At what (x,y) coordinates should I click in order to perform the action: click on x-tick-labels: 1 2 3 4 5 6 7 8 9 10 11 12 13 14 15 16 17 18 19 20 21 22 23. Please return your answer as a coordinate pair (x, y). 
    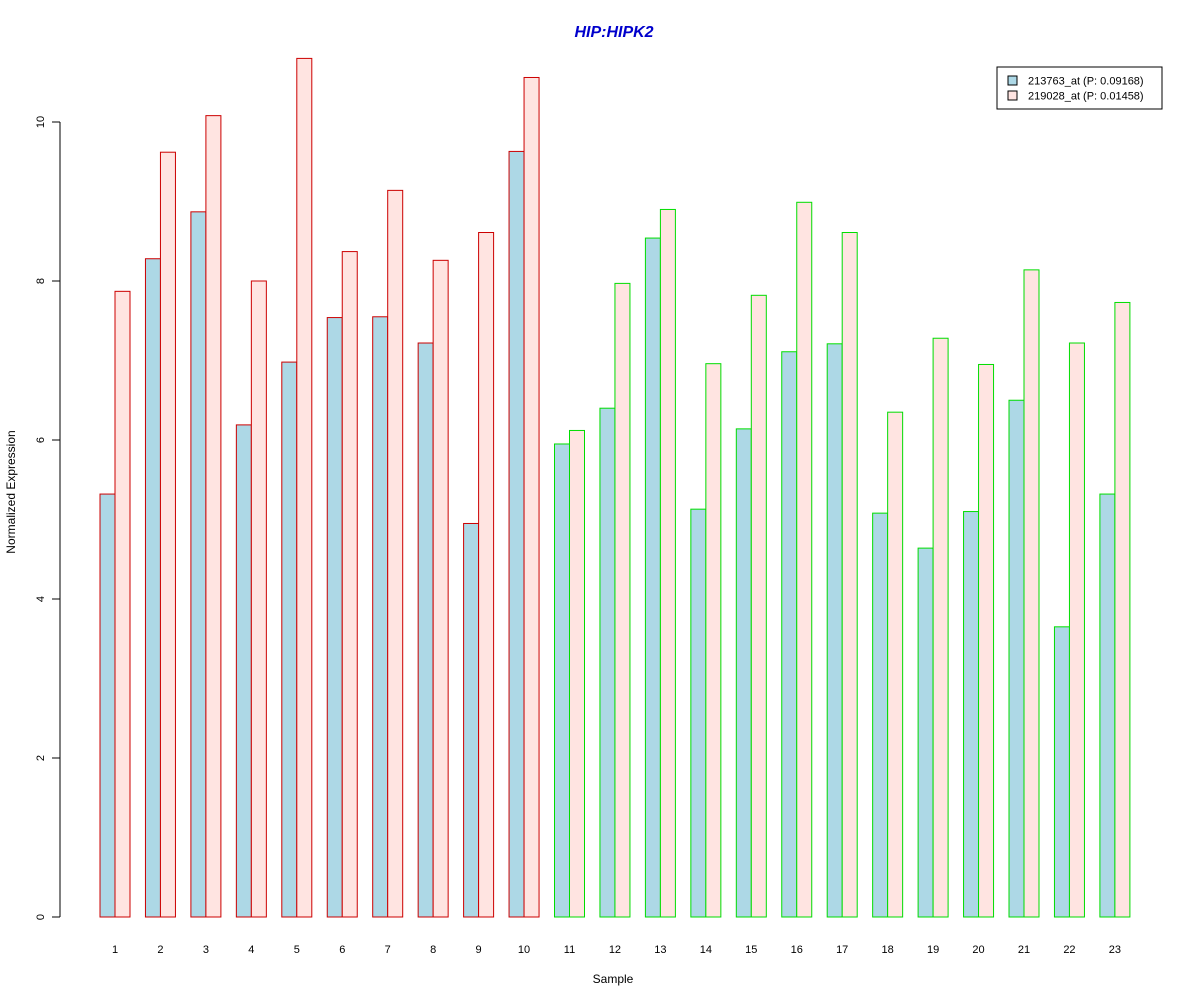
    Looking at the image, I should click on (616, 950).